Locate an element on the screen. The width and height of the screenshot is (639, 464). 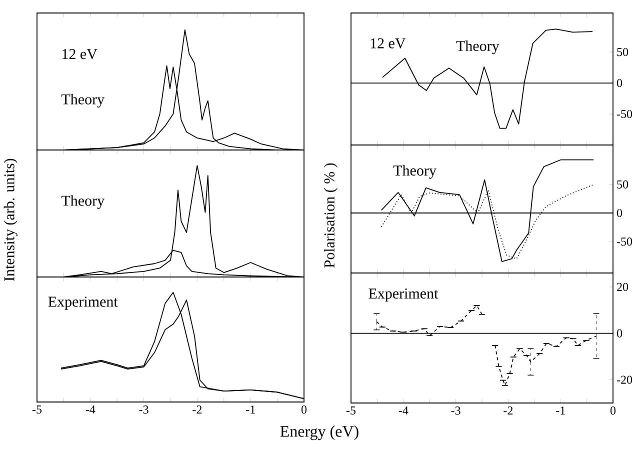
y-tick-label: -20 is located at coordinates (624, 380).